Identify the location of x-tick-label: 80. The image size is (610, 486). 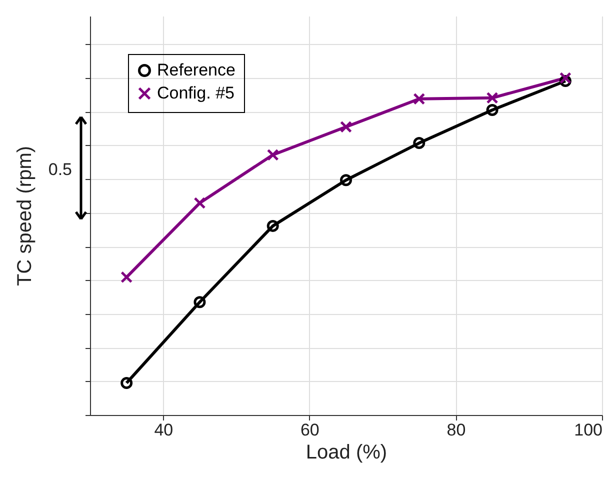
(456, 430).